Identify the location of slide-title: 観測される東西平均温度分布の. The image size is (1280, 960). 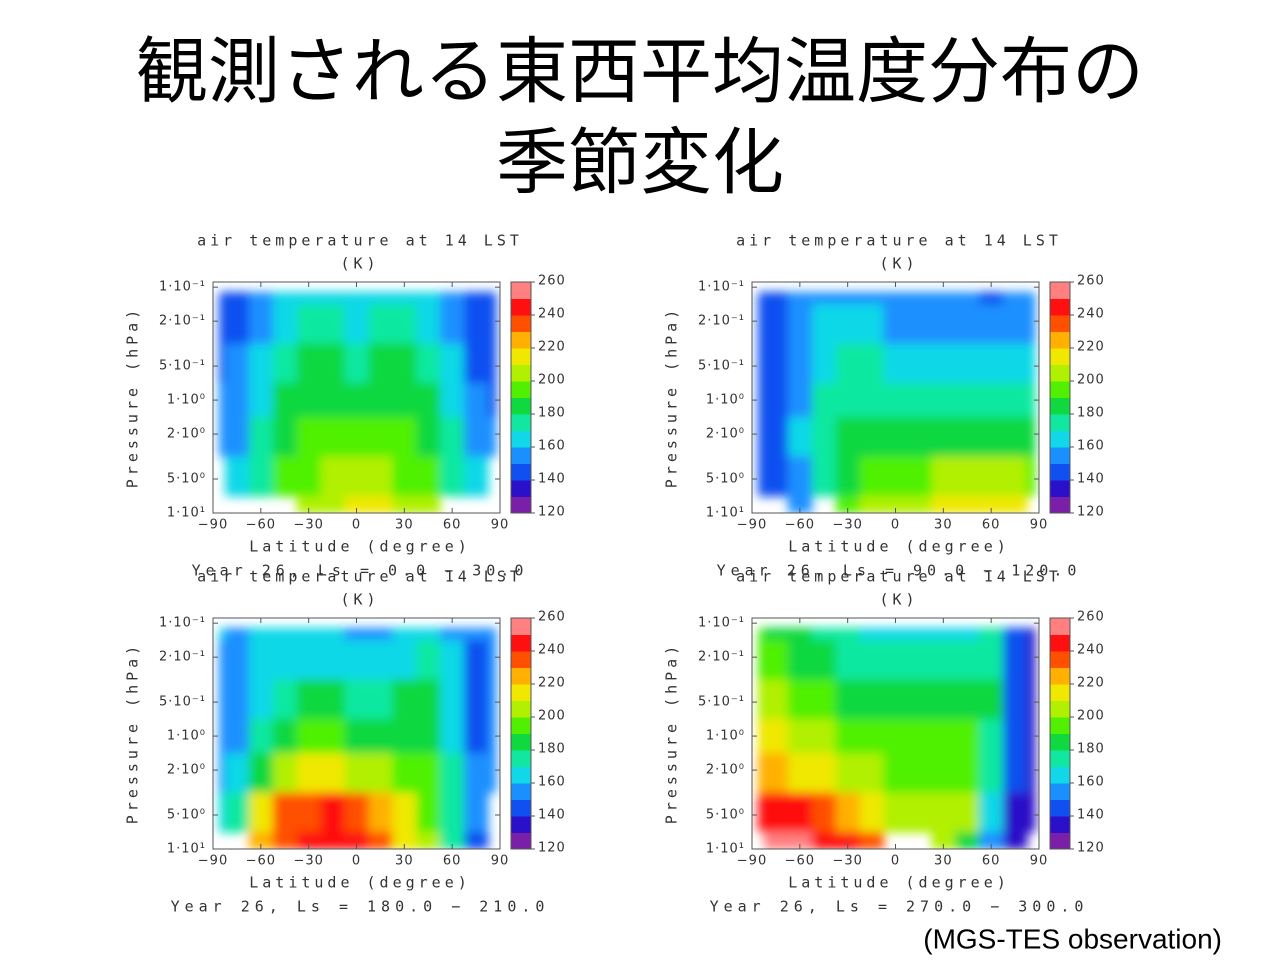
(640, 72).